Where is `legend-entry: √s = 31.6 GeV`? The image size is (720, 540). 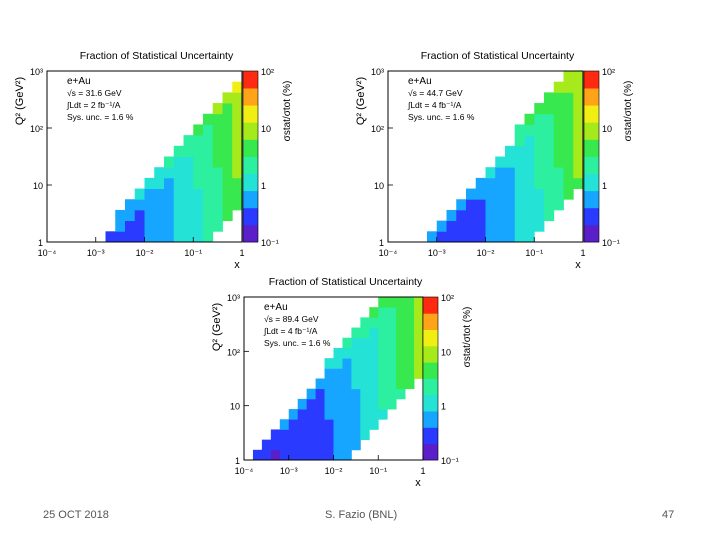
legend-entry: √s = 31.6 GeV is located at coordinates (94, 93).